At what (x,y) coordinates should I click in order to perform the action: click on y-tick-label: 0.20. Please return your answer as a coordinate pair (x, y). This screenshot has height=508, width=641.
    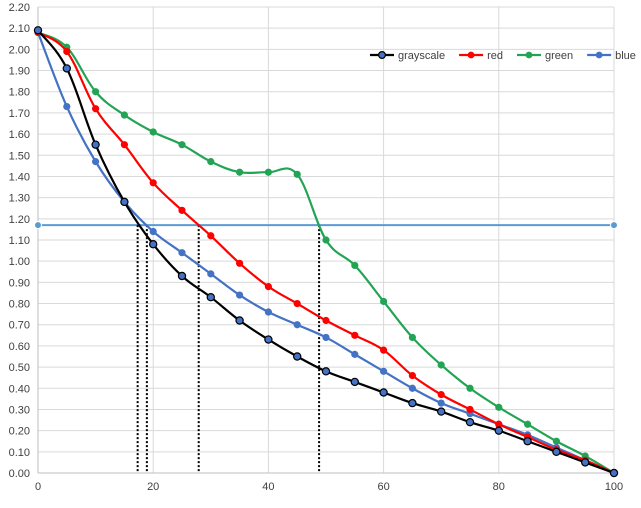
    Looking at the image, I should click on (19, 432).